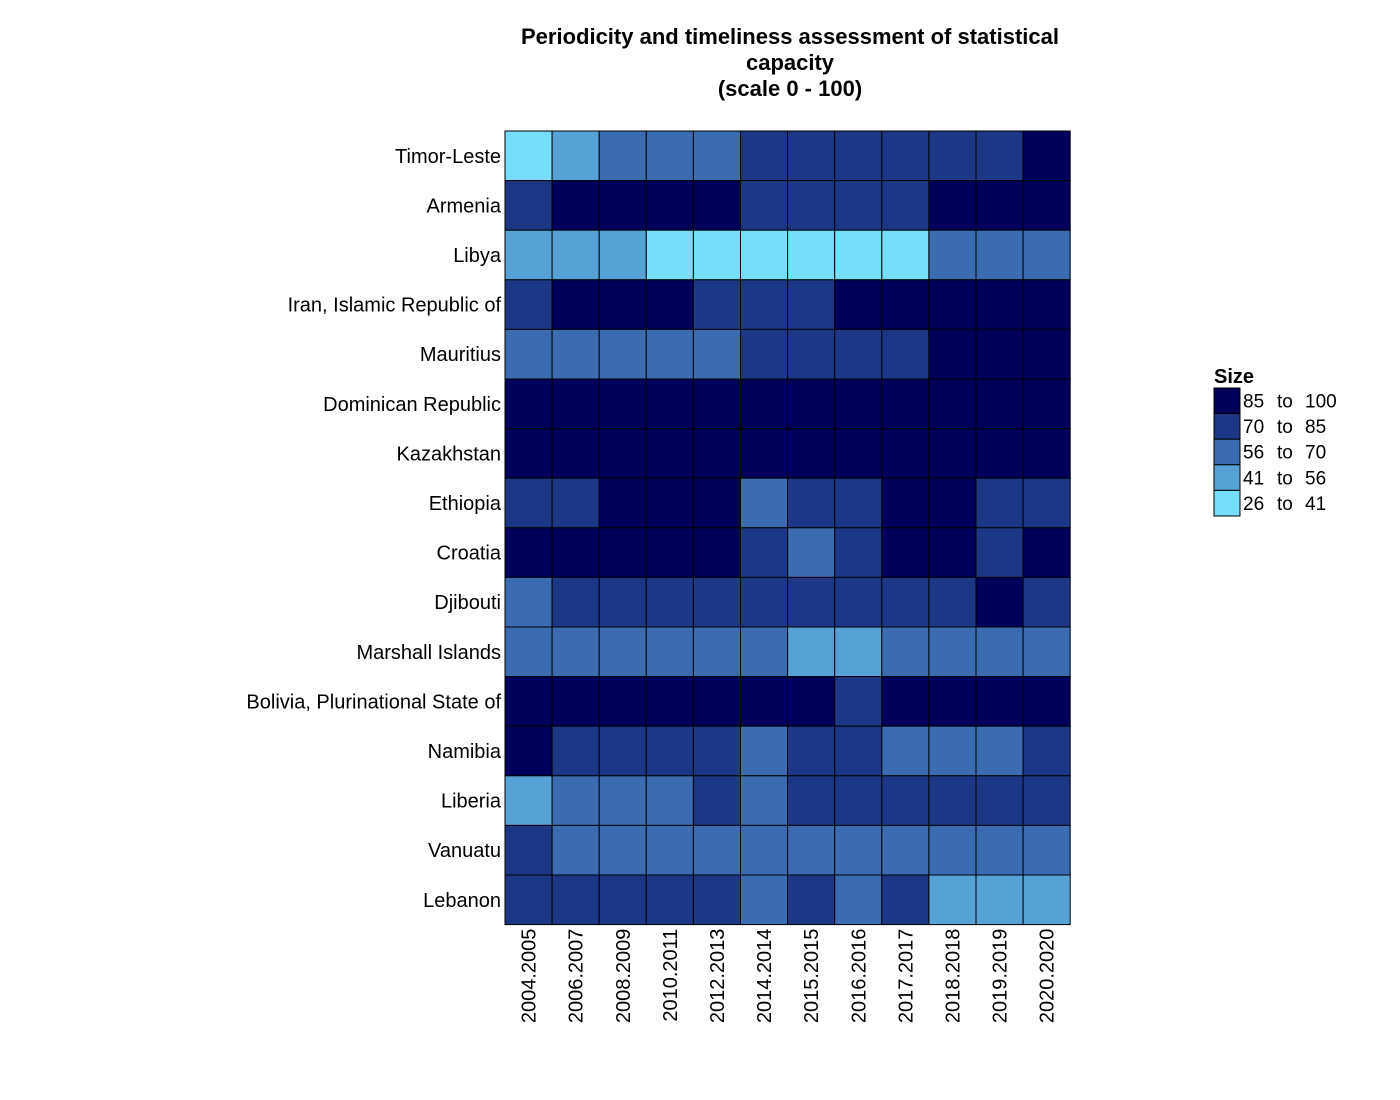  I want to click on row-label: Dominican Republic, so click(412, 405).